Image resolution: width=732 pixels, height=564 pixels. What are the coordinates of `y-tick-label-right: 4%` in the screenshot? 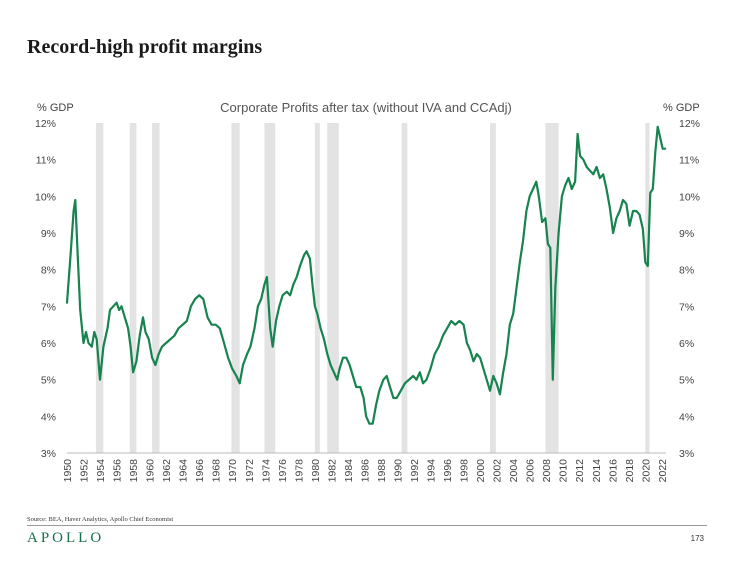 It's located at (686, 417).